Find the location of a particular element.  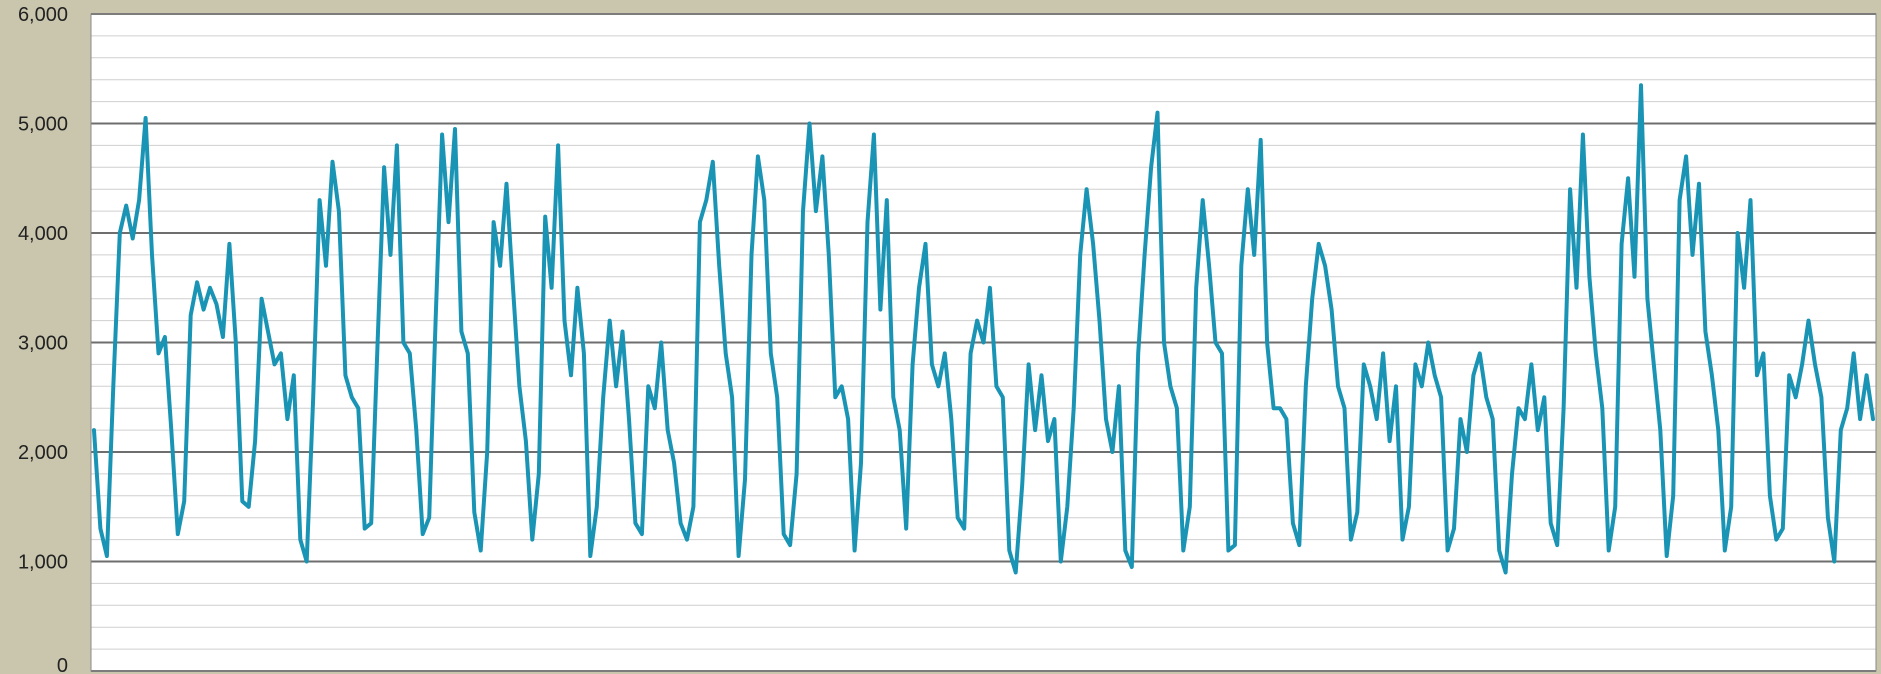

y-tick-label: 1,000 is located at coordinates (43, 563).